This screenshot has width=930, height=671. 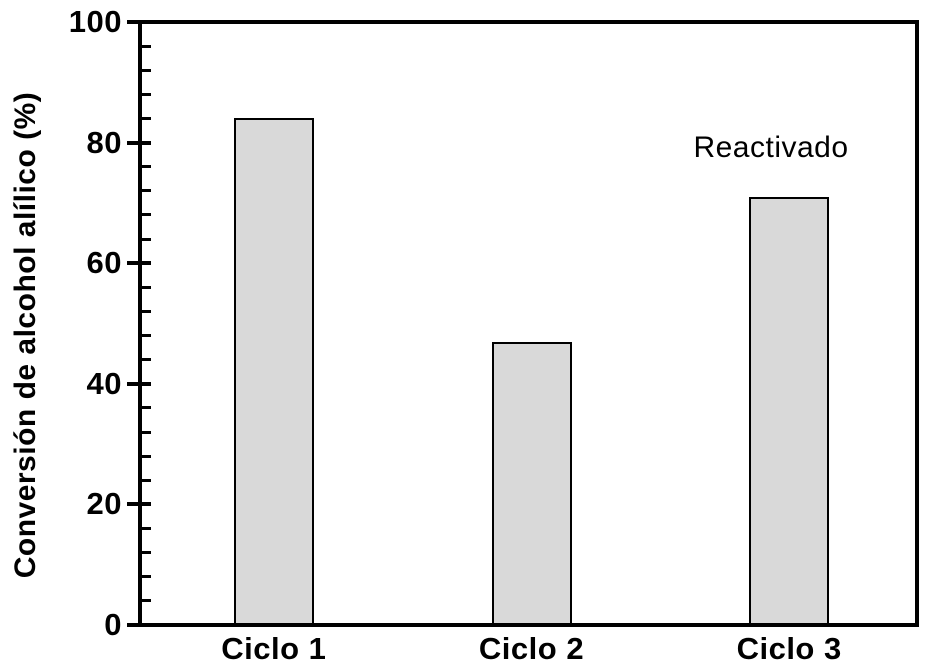 What do you see at coordinates (274, 648) in the screenshot?
I see `x-axis-label: Ciclo 1` at bounding box center [274, 648].